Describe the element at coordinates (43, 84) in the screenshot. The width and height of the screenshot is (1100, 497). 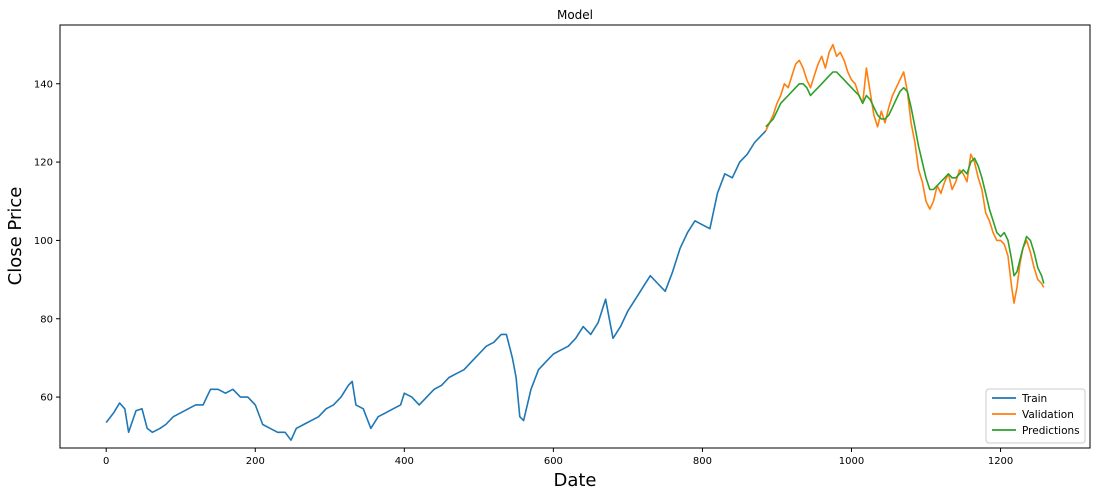
I see `y-tick-label: 140` at that location.